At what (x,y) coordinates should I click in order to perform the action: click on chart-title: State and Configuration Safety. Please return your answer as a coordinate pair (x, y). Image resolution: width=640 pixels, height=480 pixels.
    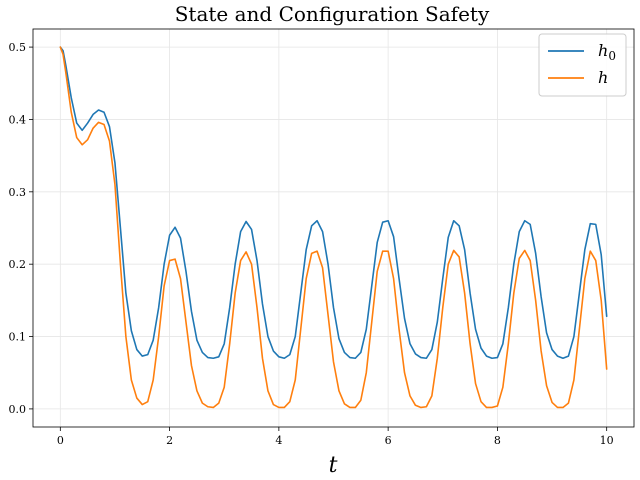
    Looking at the image, I should click on (332, 14).